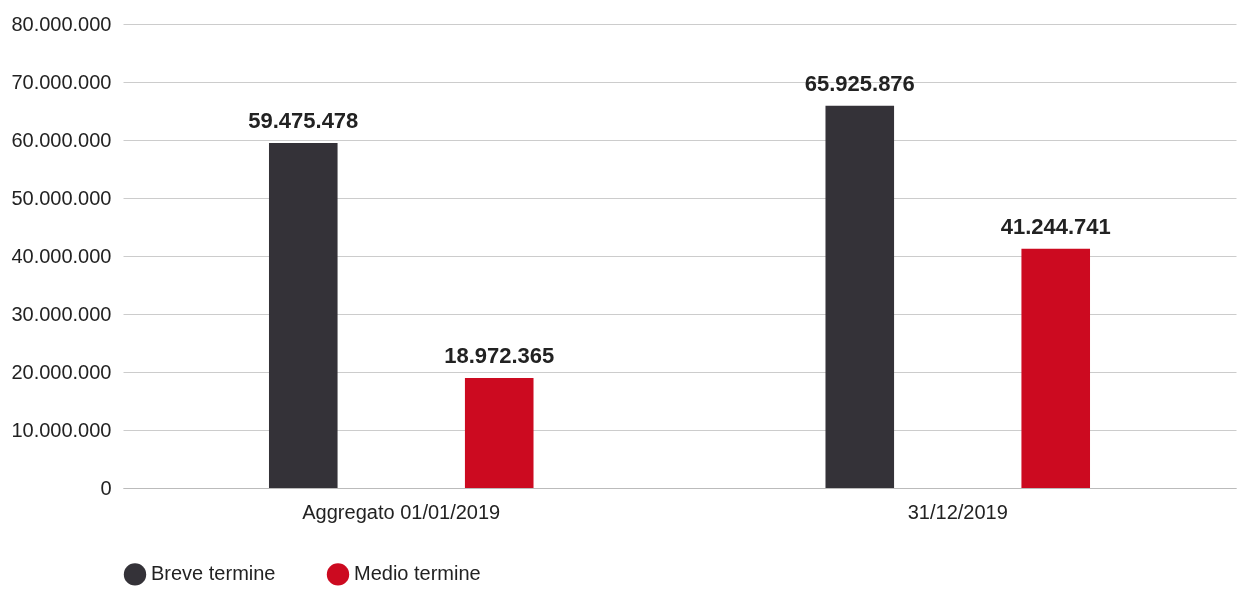 Image resolution: width=1246 pixels, height=596 pixels. I want to click on y-tick-label: 50.000.000, so click(61, 197).